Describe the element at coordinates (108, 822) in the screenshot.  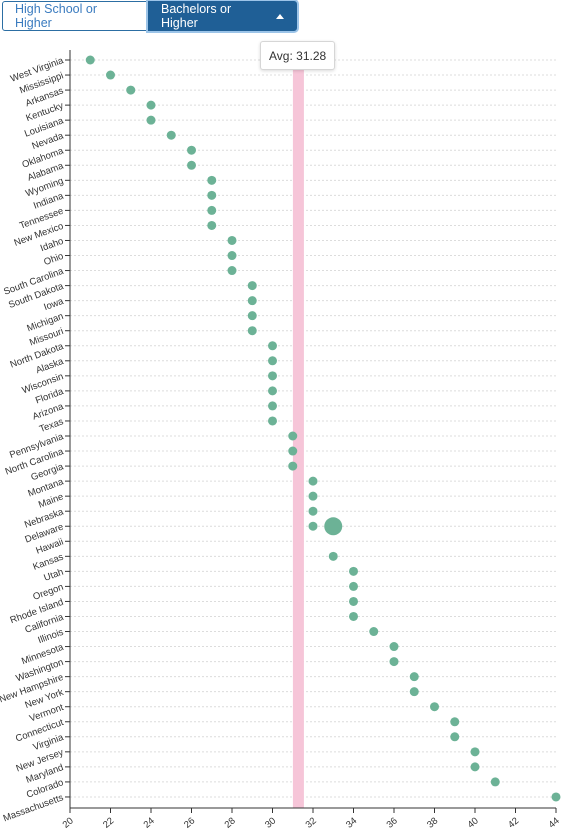
I see `x-tick-label: 22` at that location.